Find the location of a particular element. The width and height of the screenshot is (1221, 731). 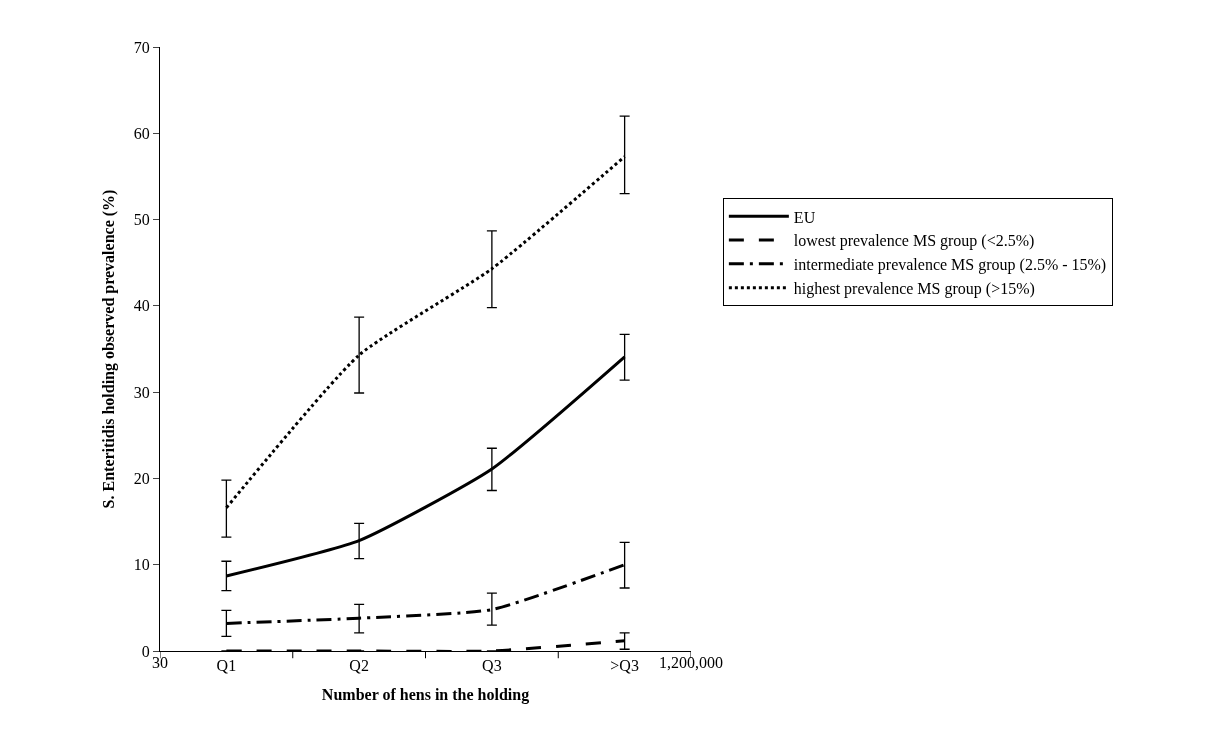

y-tick-label: 10 is located at coordinates (141, 565).